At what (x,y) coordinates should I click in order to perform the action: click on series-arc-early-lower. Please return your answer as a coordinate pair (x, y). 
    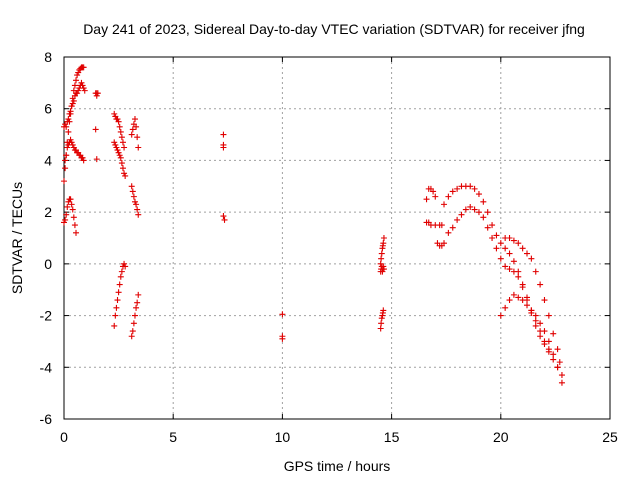
    Looking at the image, I should click on (74, 150).